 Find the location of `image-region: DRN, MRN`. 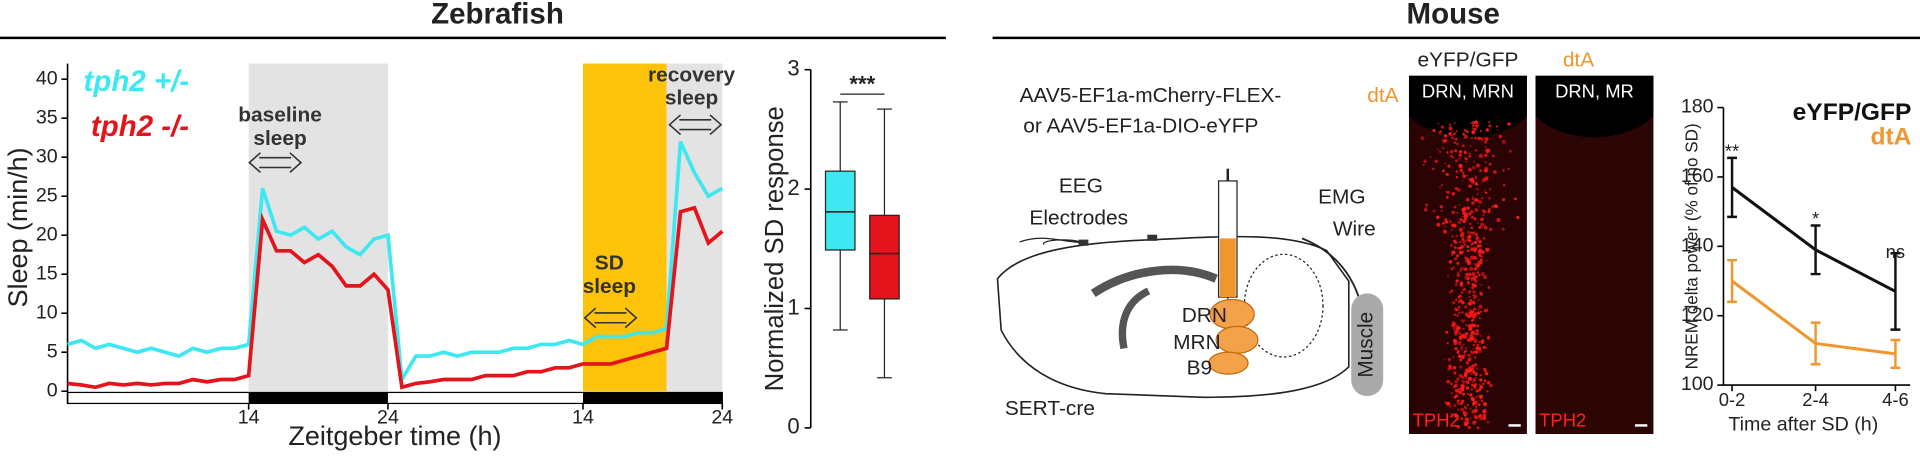

image-region: DRN, MRN is located at coordinates (1468, 91).